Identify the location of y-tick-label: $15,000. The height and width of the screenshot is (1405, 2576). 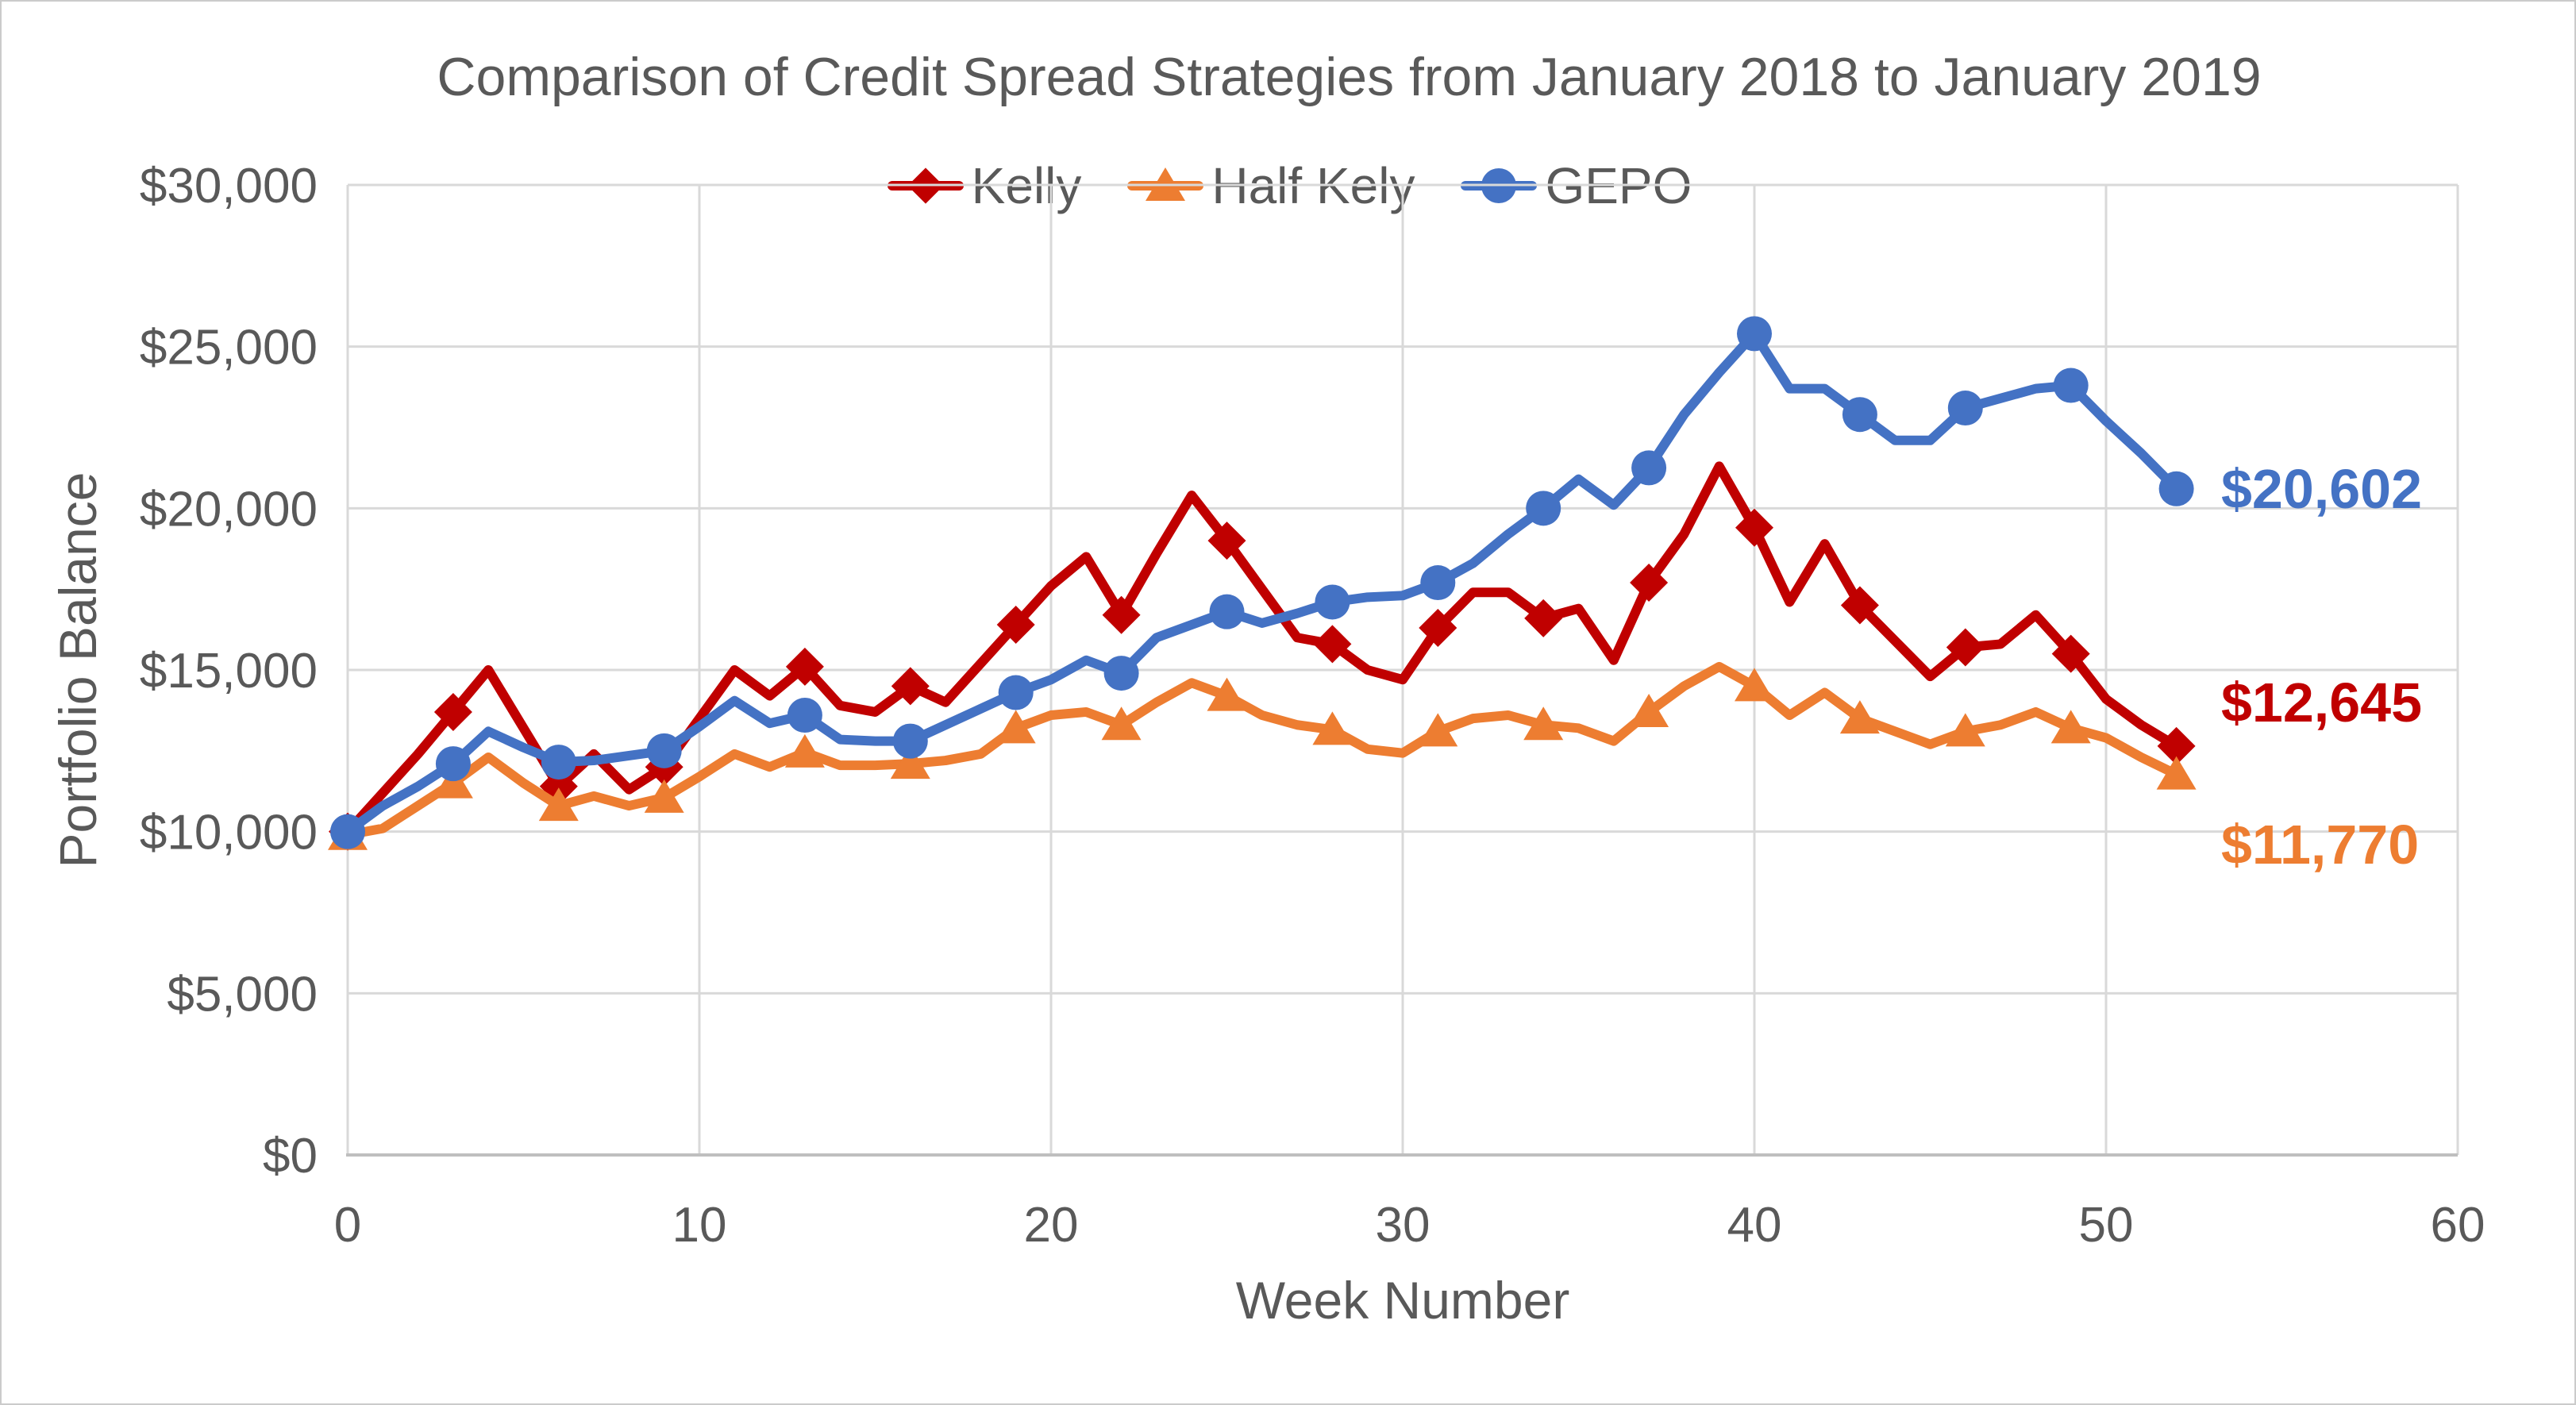
(229, 671).